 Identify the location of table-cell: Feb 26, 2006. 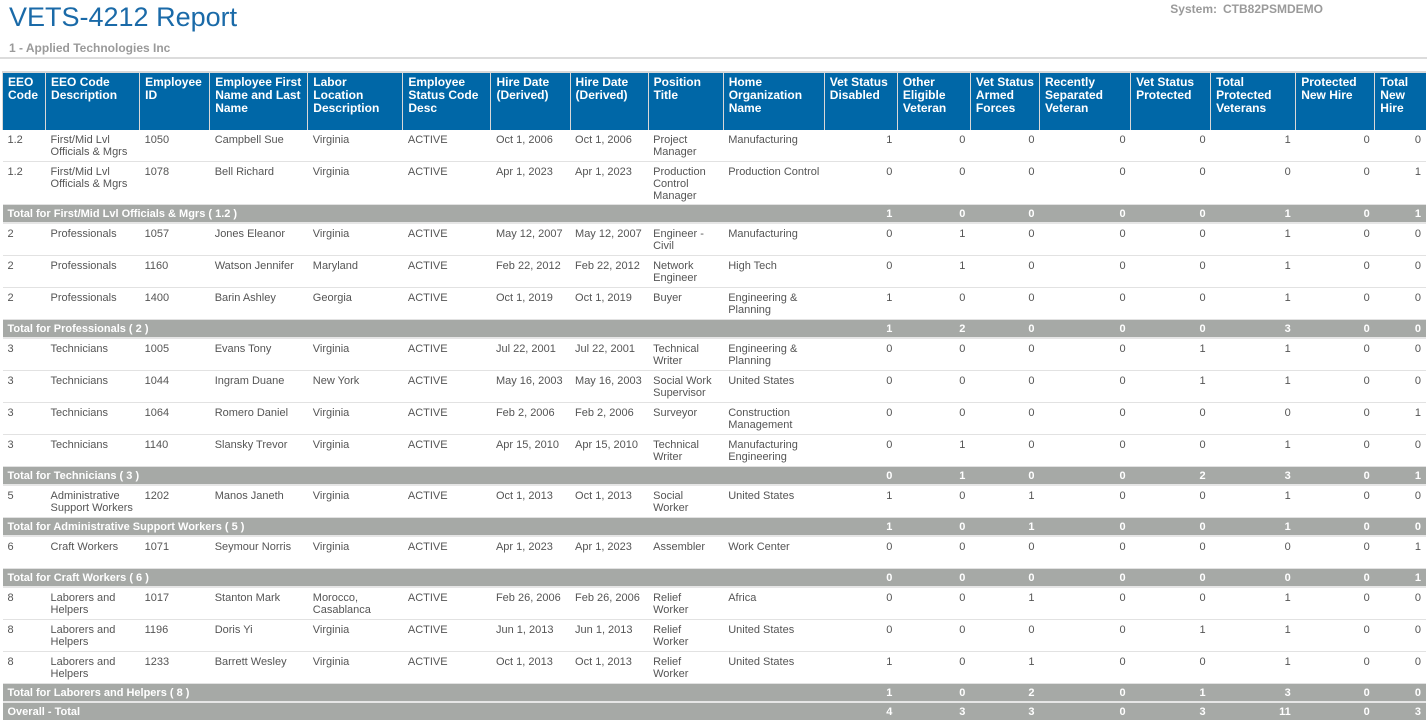
(530, 603).